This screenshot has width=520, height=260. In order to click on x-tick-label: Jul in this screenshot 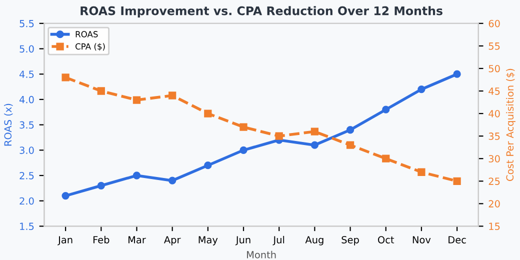, I will do `click(278, 241)`.